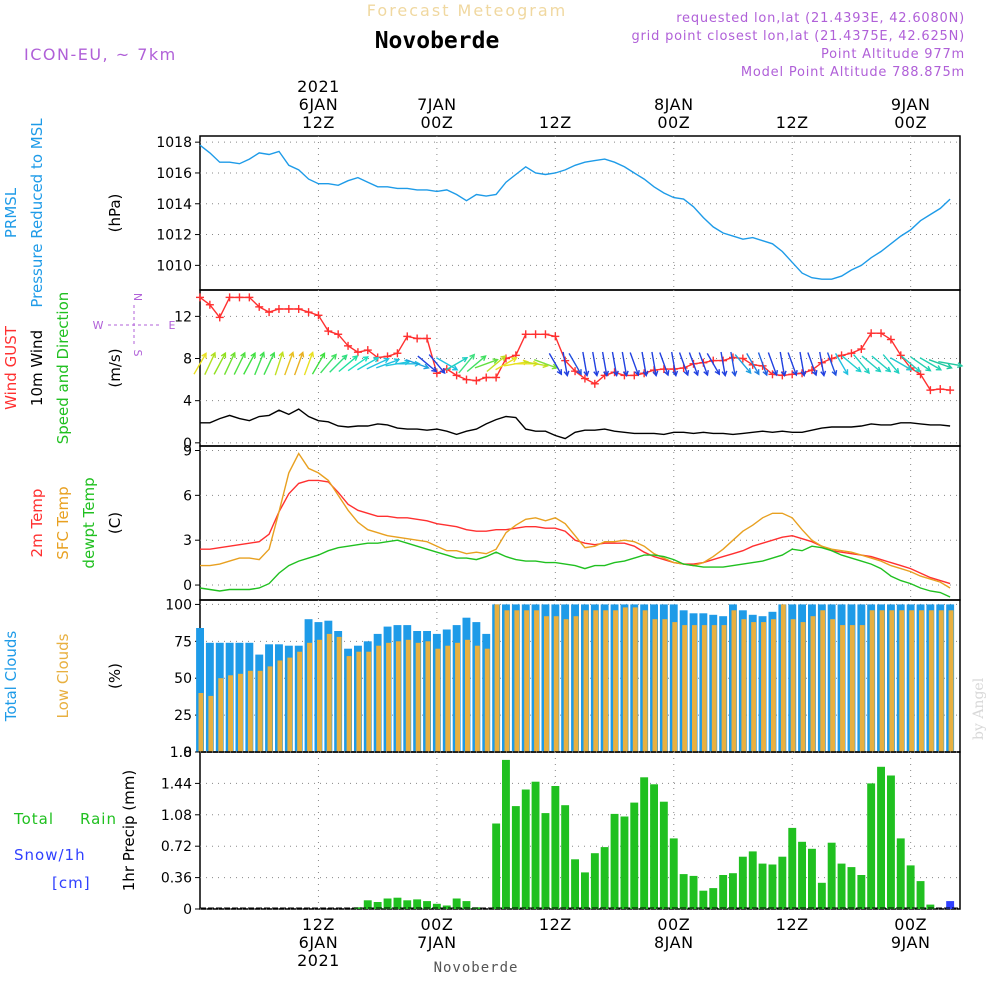  I want to click on time-label-bottom: 7JAN, so click(437, 942).